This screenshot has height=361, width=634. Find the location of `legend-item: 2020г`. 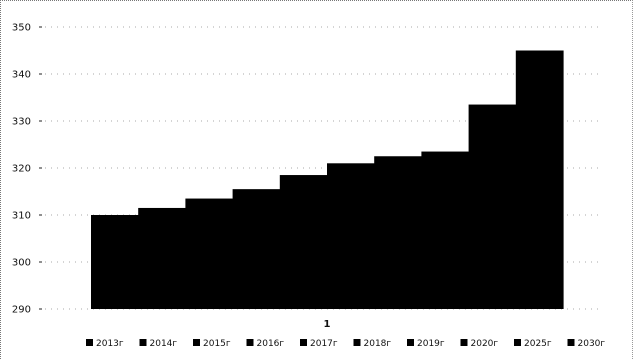

legend-item: 2020г is located at coordinates (479, 344).